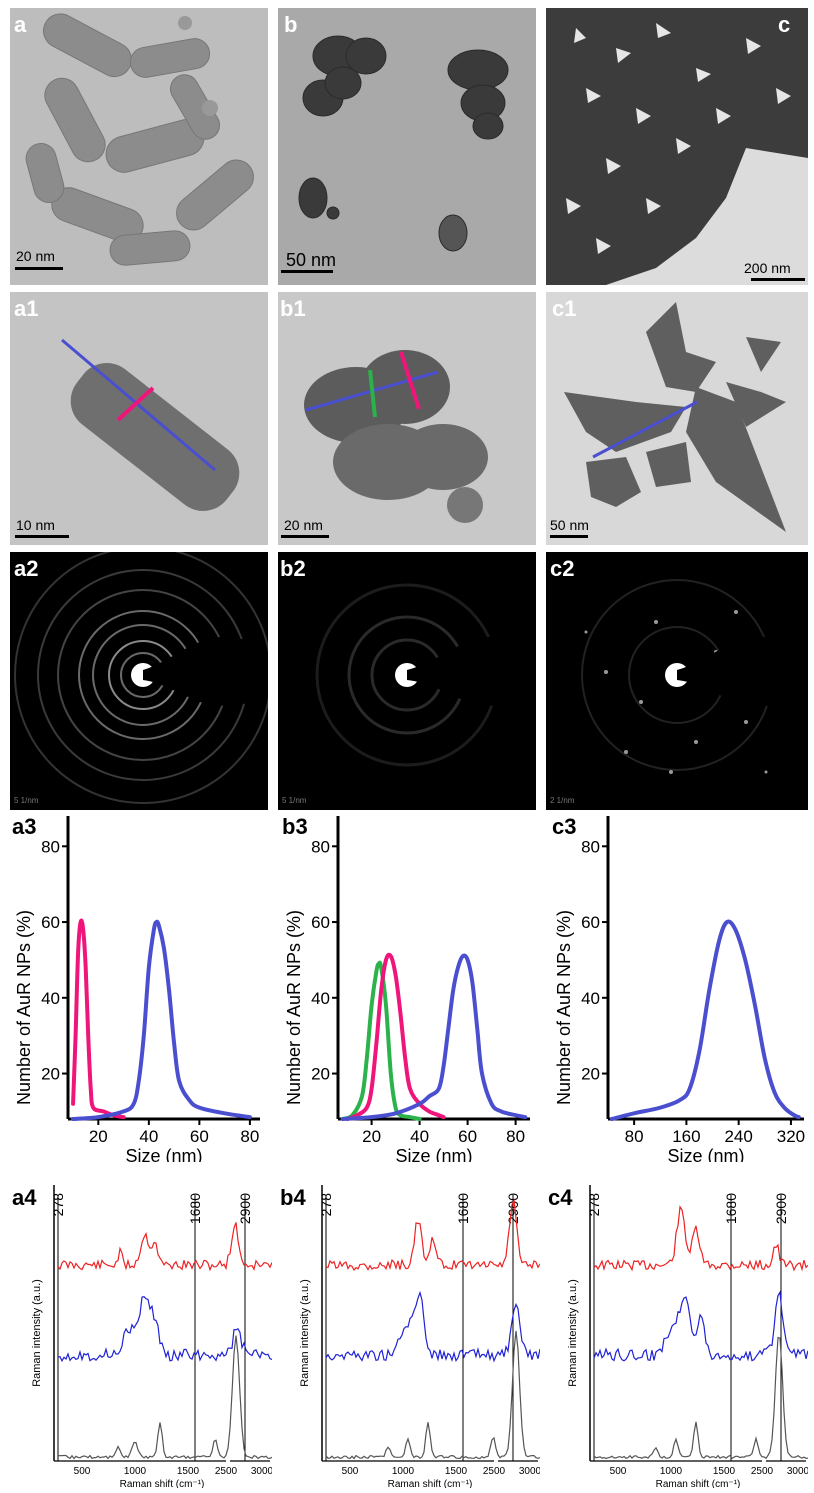 The height and width of the screenshot is (1493, 814). Describe the element at coordinates (293, 1197) in the screenshot. I see `panel-label-b4: b4` at that location.